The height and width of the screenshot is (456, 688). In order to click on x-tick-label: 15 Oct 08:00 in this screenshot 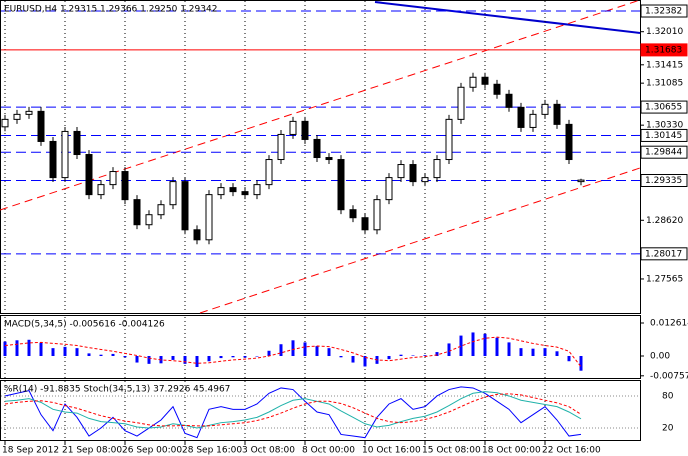, I will do `click(451, 451)`.